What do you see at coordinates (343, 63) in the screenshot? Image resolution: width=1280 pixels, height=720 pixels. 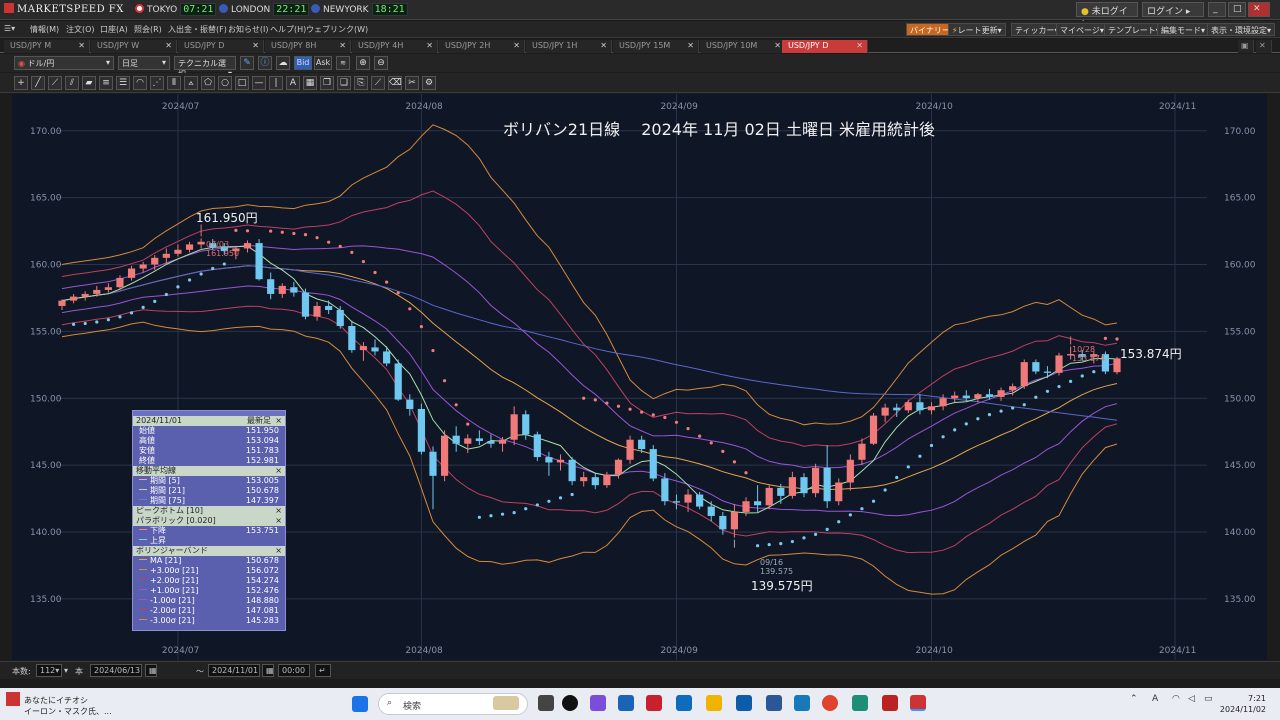 I see `wave-icon: ≋` at bounding box center [343, 63].